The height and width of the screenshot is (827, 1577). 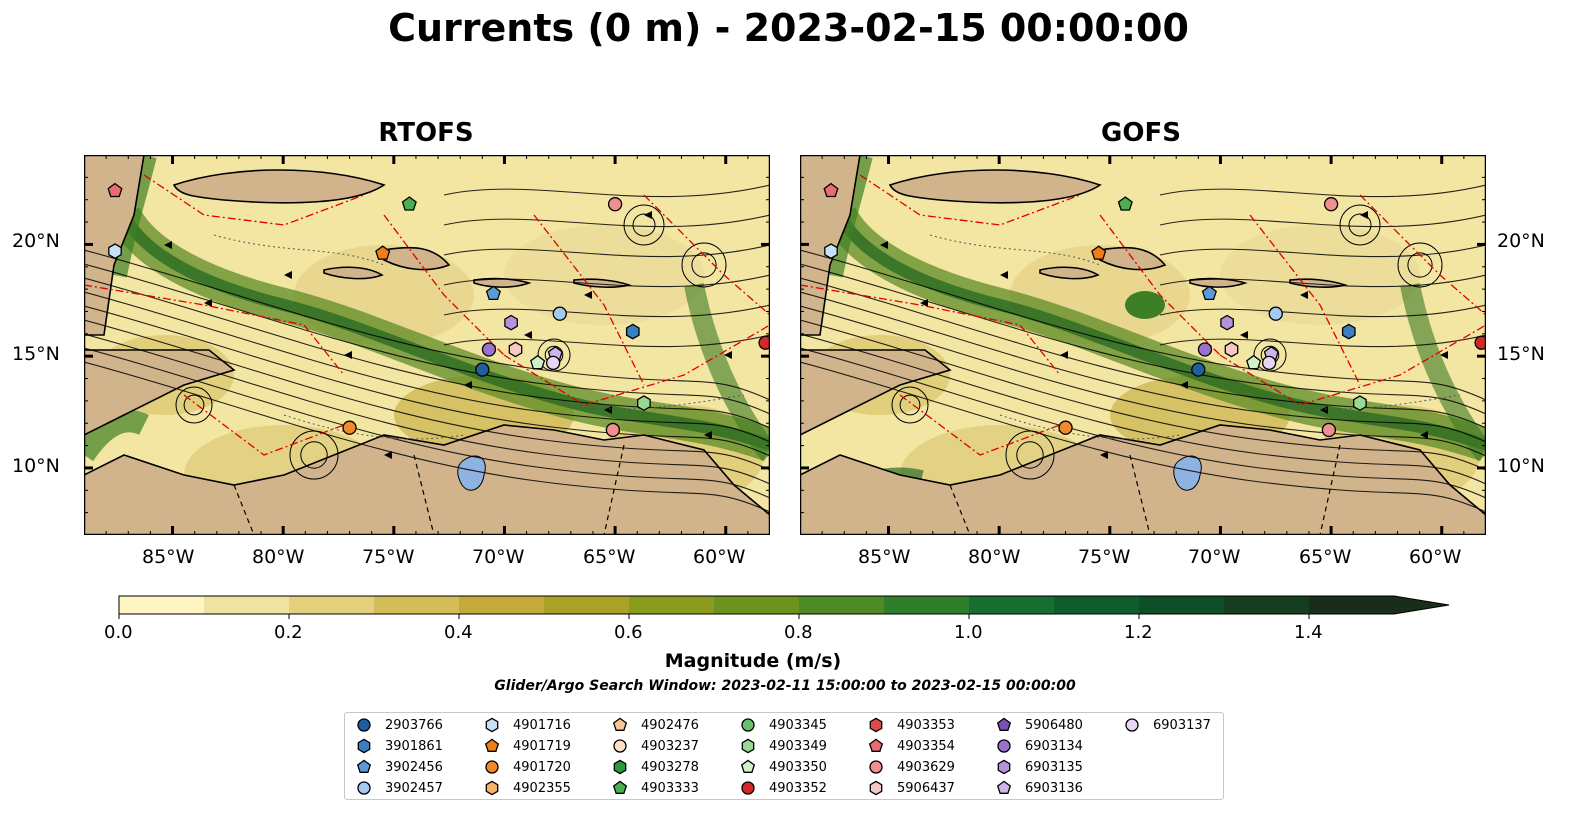 What do you see at coordinates (884, 557) in the screenshot?
I see `lon-label: 85°W` at bounding box center [884, 557].